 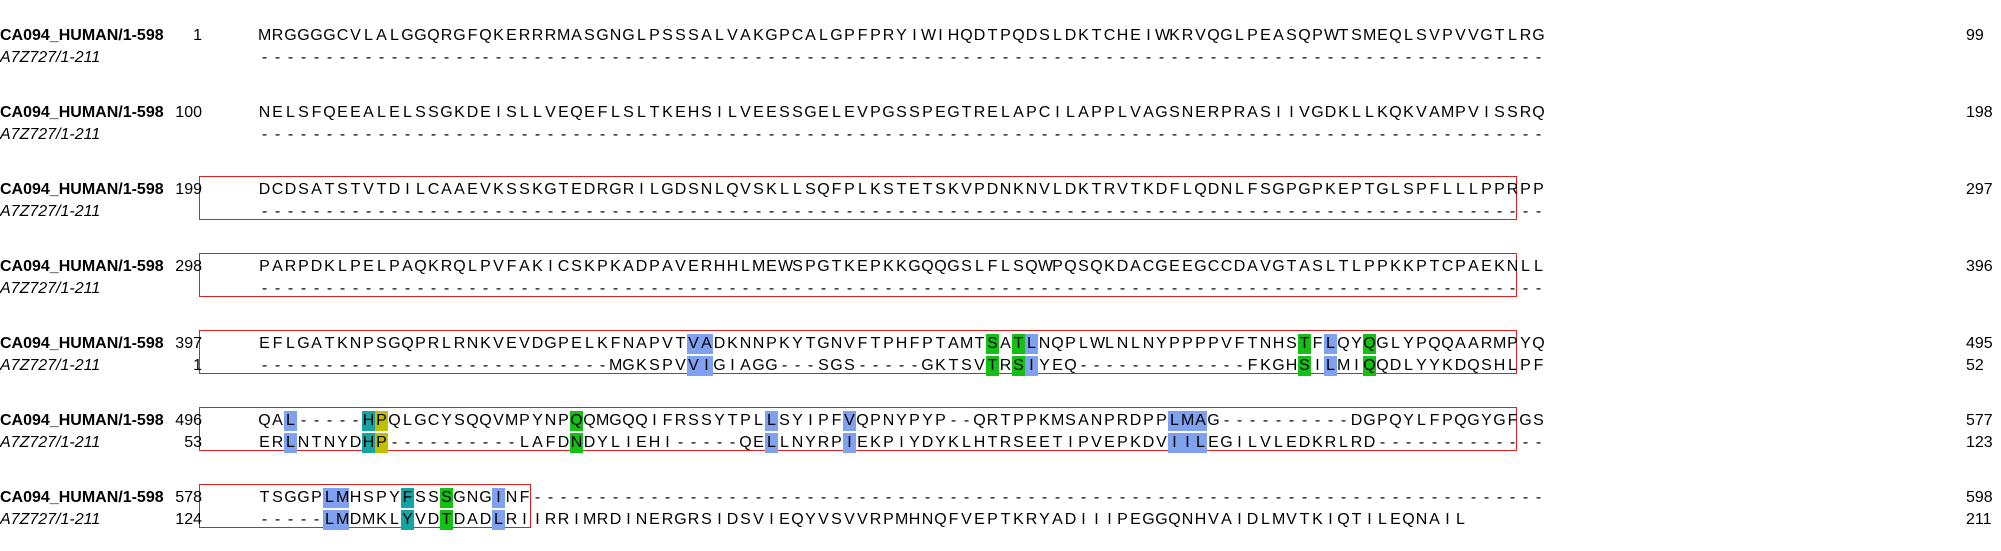 I want to click on sequence-start-position: 100, so click(x=188, y=112).